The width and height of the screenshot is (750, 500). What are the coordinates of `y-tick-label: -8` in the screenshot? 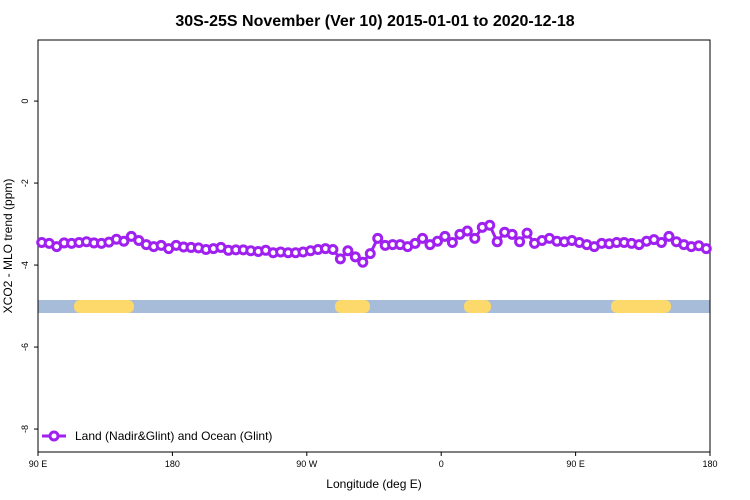 It's located at (25, 429).